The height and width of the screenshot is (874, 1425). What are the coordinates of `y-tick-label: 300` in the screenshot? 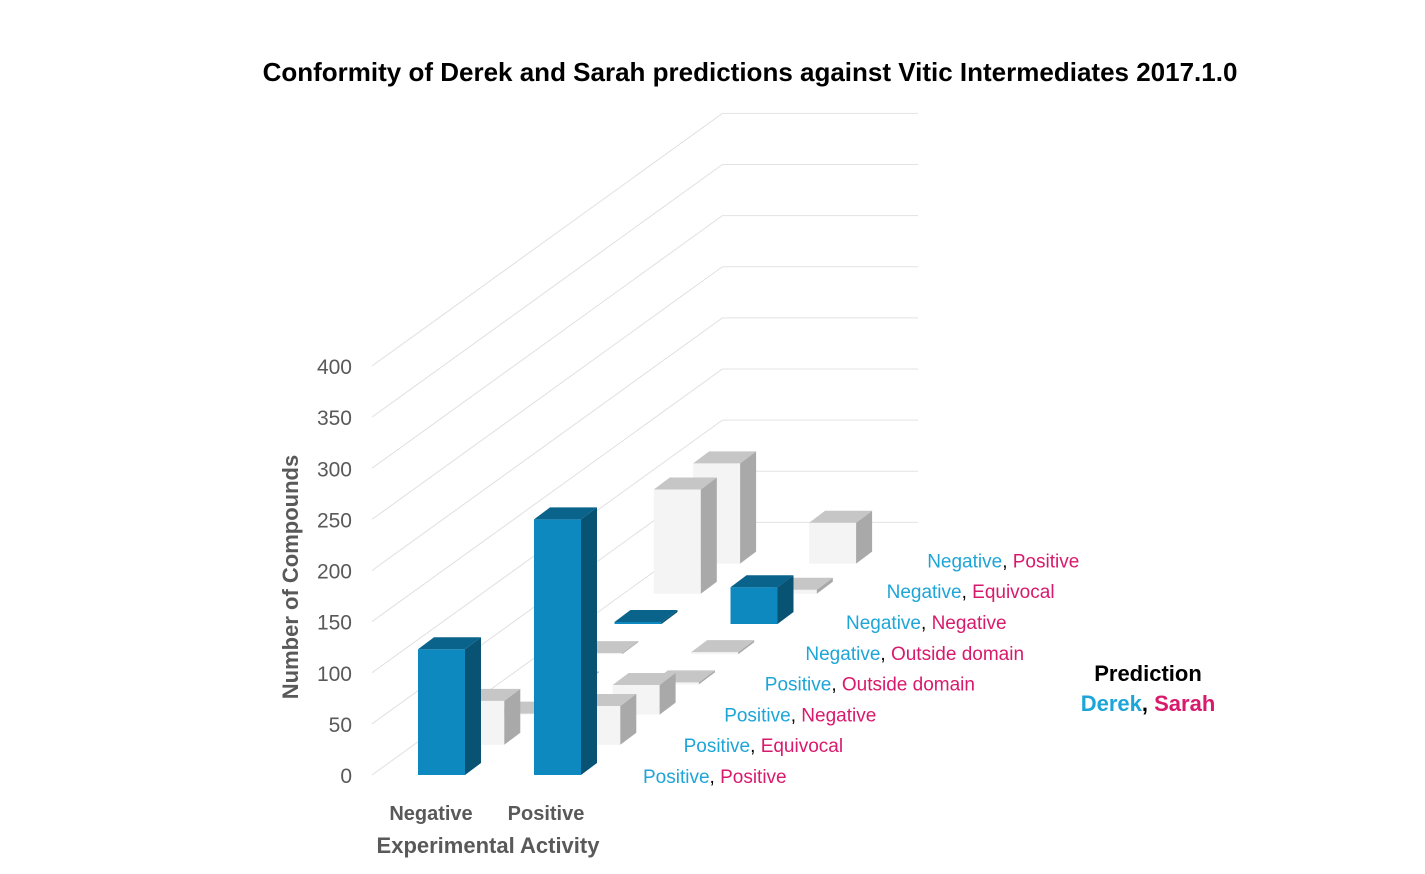 It's located at (334, 469).